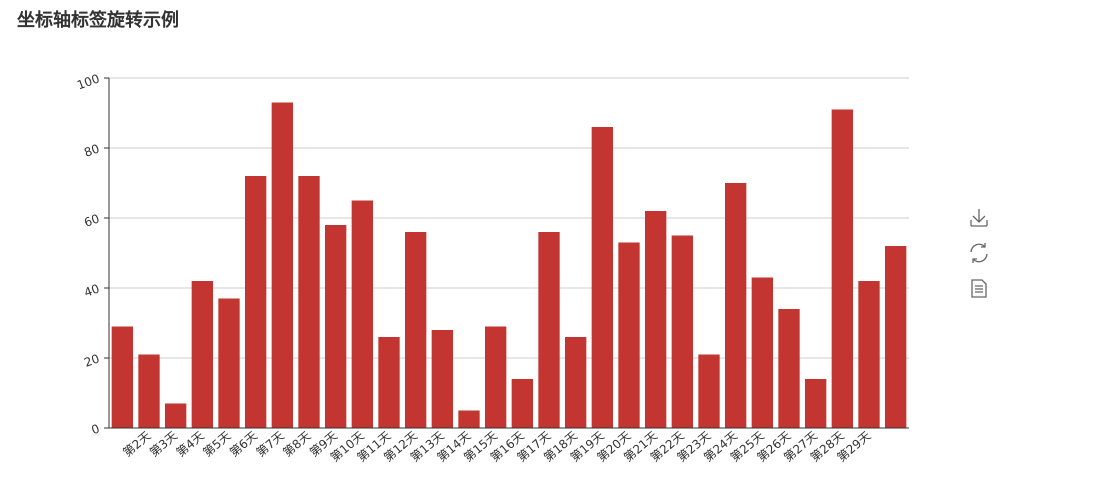  I want to click on x-tick-label: 第6天, so click(243, 444).